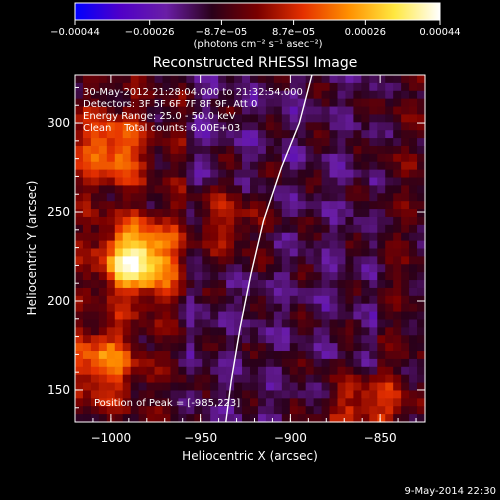 The image size is (500, 500). Describe the element at coordinates (293, 32) in the screenshot. I see `colorbar-tick-label: 8.7e−05` at that location.